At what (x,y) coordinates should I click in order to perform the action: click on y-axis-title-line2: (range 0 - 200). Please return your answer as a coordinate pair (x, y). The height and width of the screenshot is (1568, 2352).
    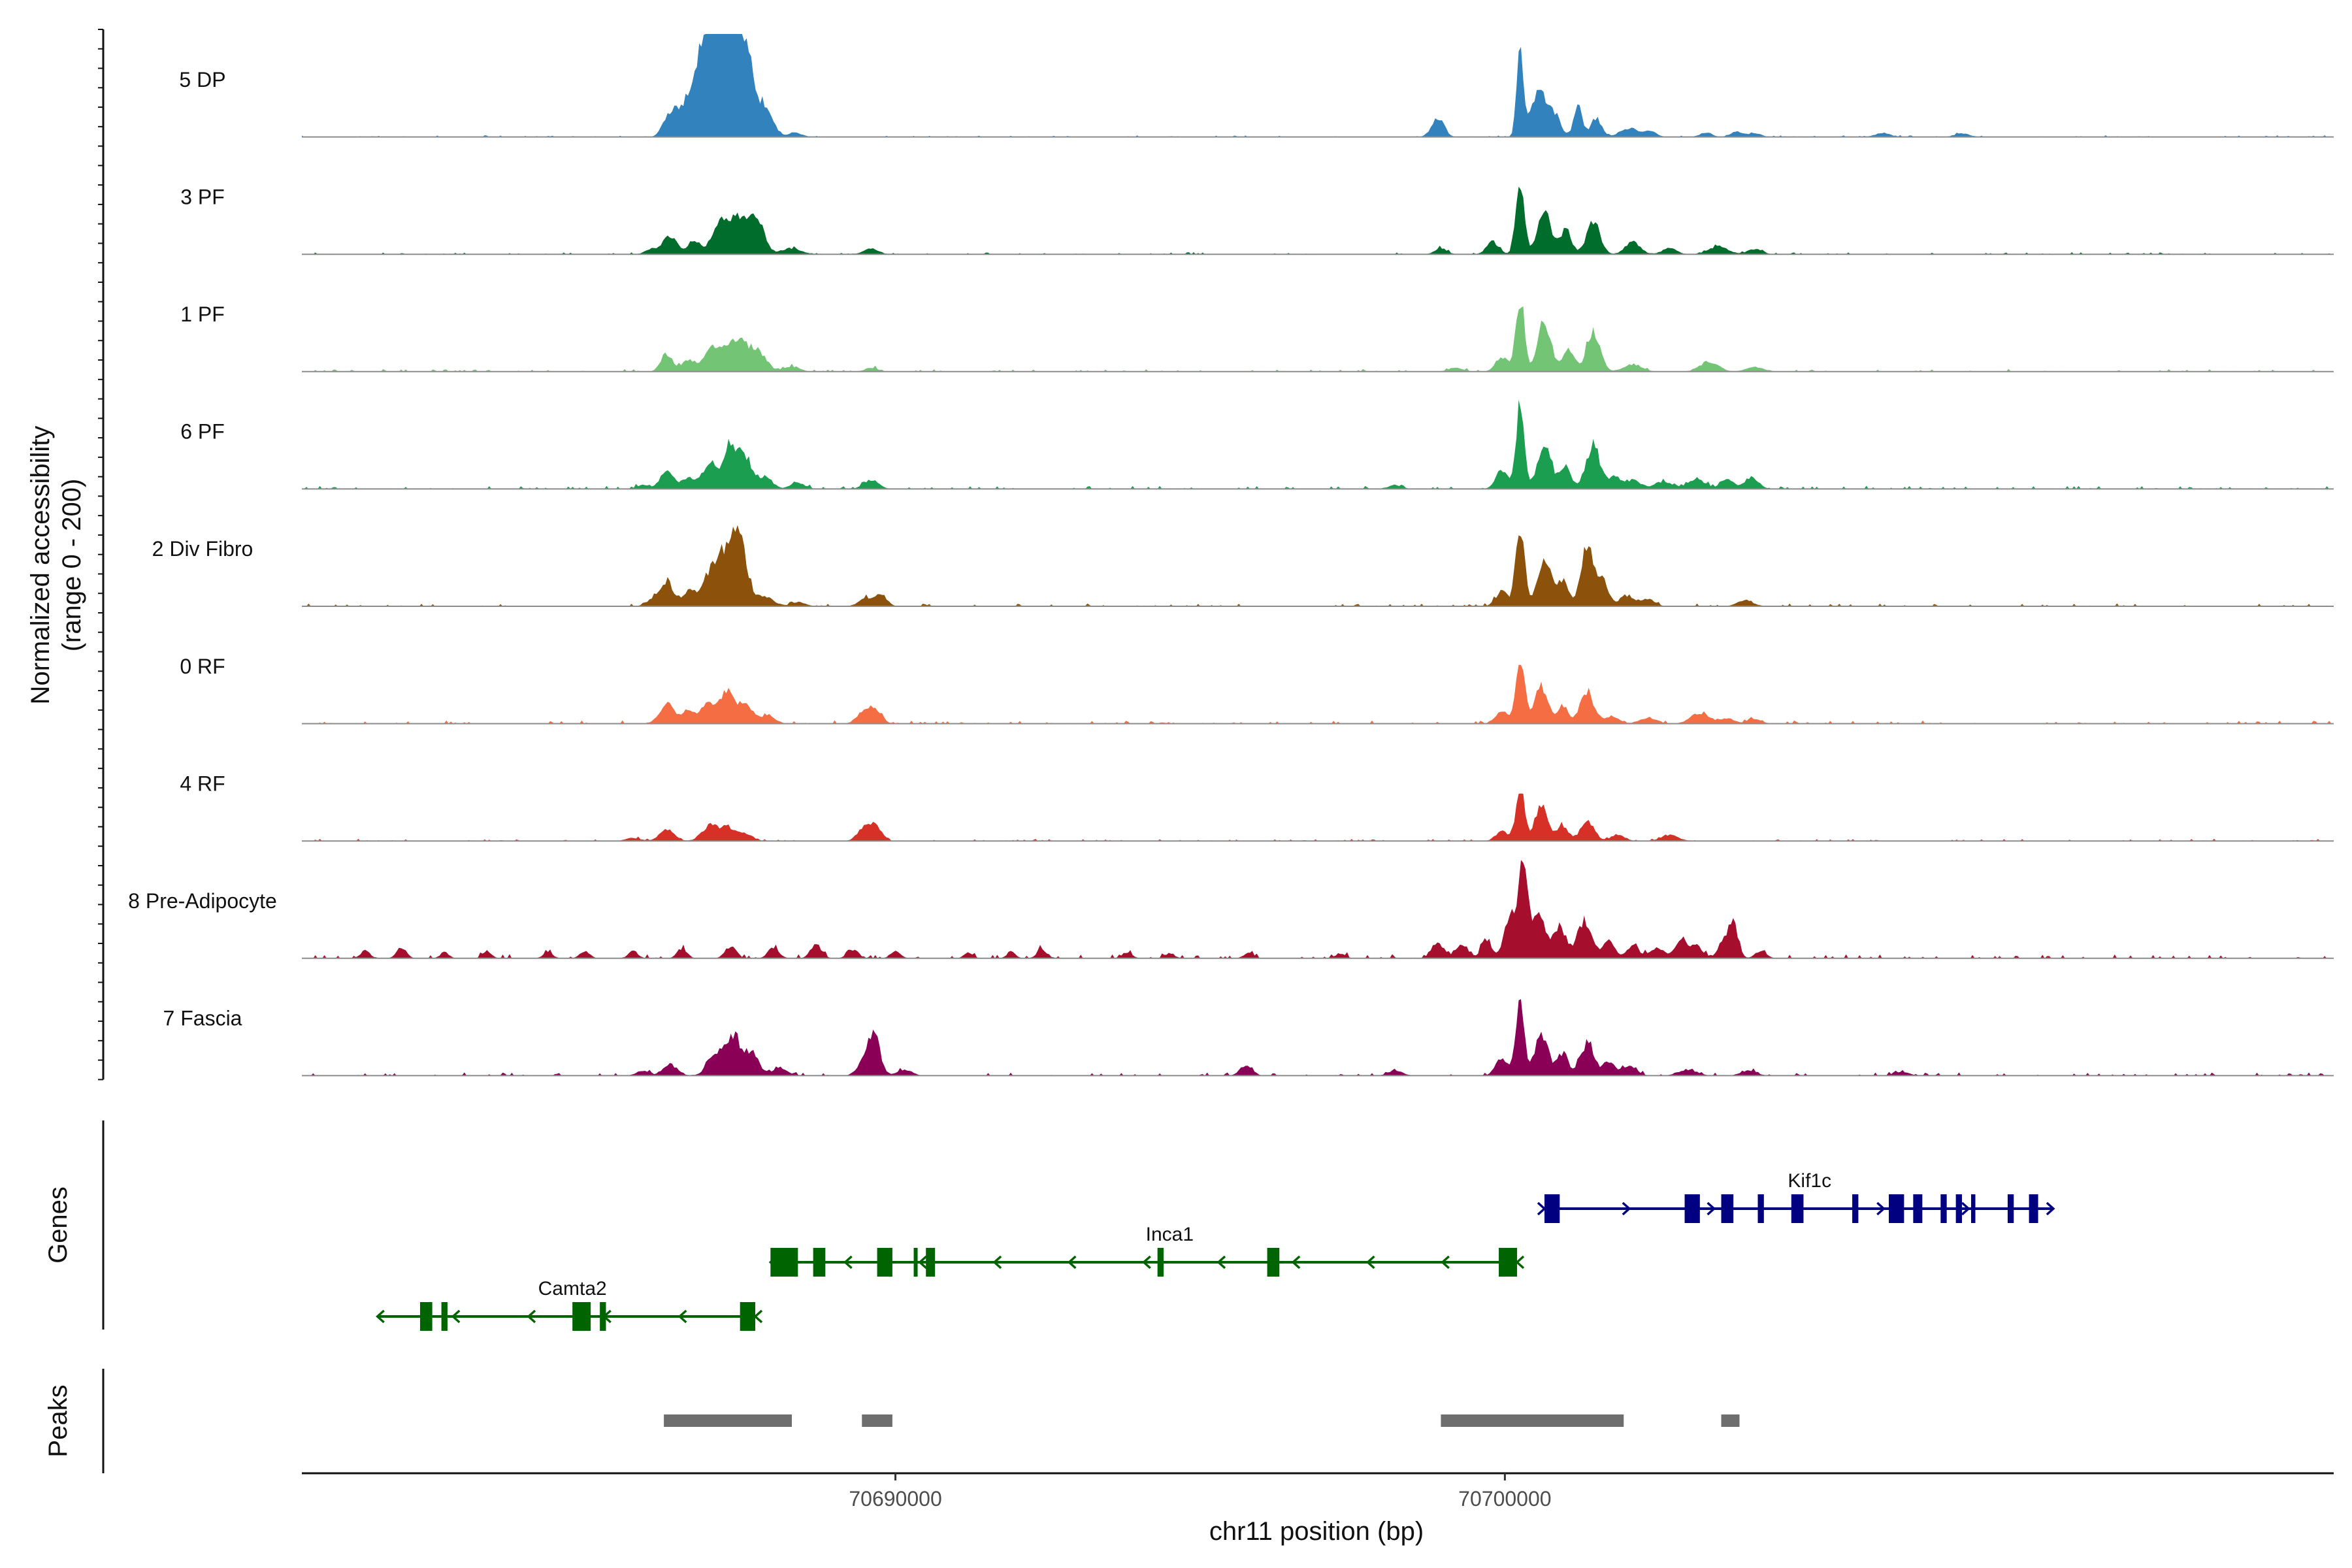
    Looking at the image, I should click on (71, 565).